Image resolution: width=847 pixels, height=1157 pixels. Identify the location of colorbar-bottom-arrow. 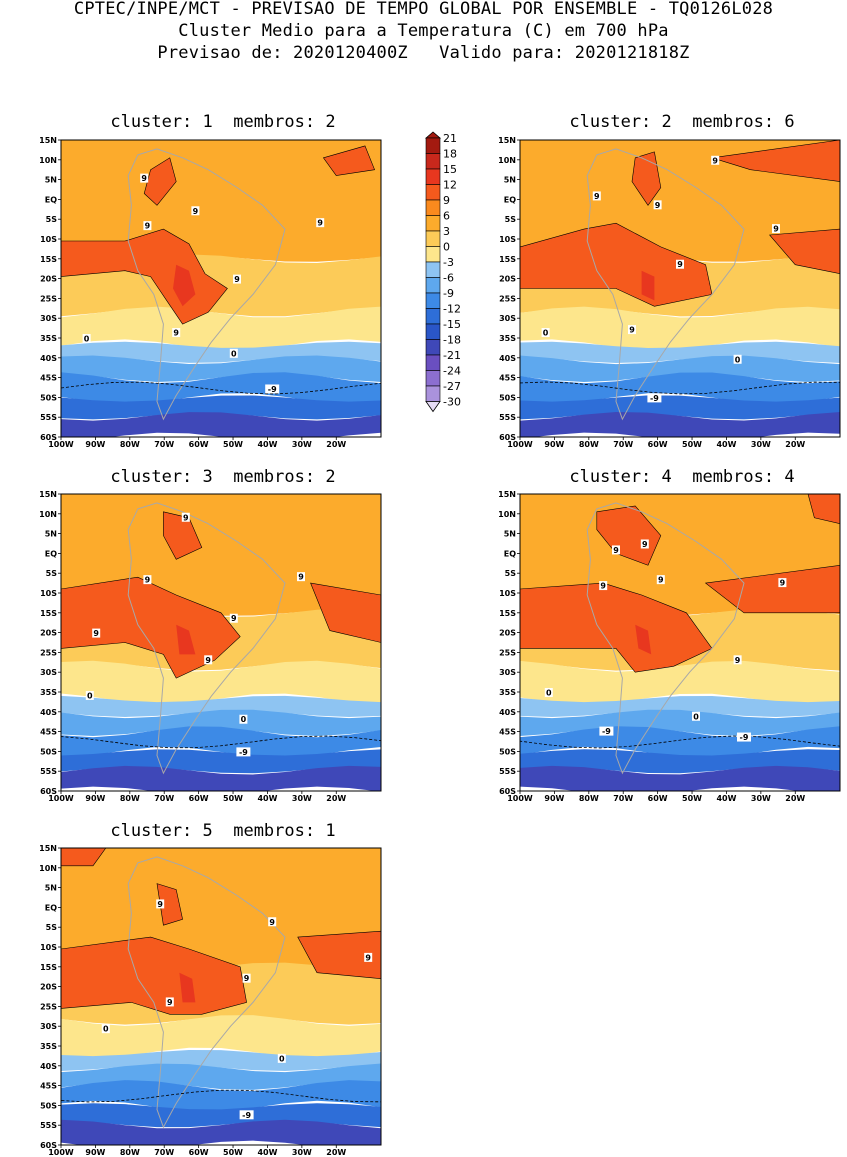
(433, 407).